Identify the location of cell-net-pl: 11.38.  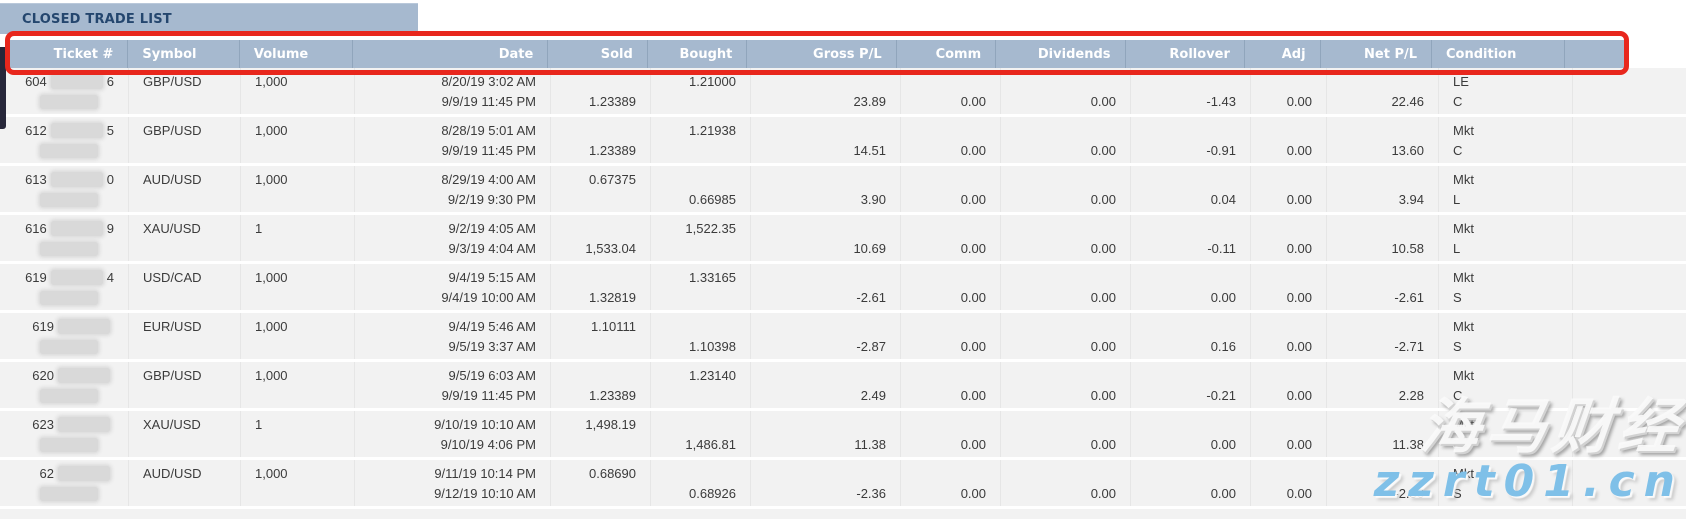
(1382, 434).